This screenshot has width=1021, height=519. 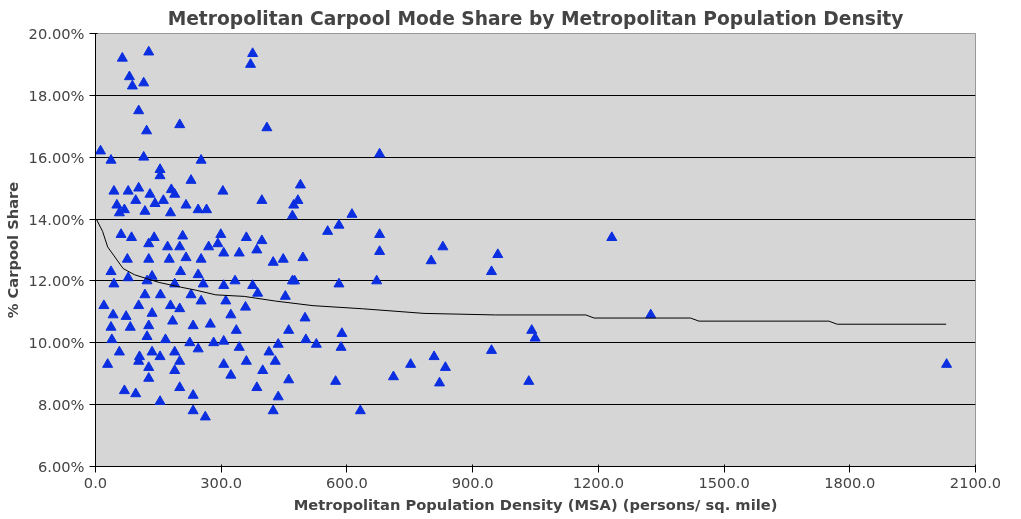 I want to click on x-tick-label: 300.0, so click(x=221, y=482).